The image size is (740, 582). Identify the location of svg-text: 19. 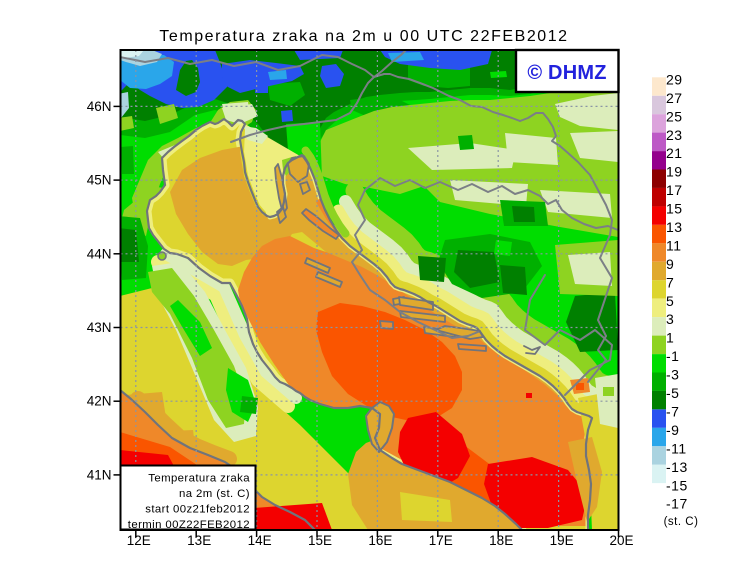
(674, 172).